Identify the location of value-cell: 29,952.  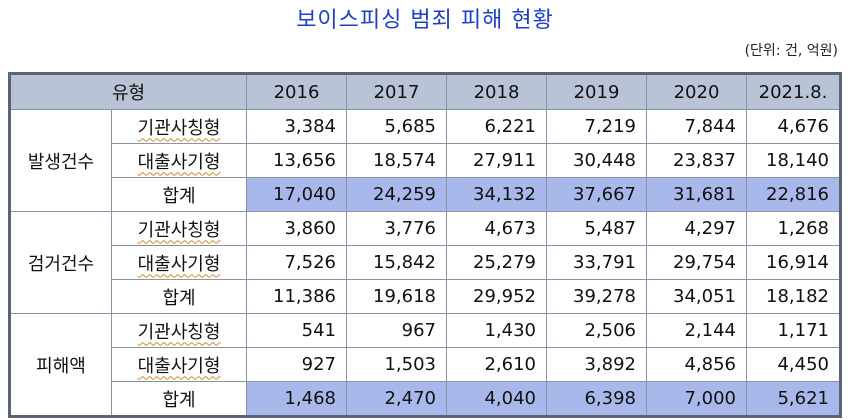
(496, 296).